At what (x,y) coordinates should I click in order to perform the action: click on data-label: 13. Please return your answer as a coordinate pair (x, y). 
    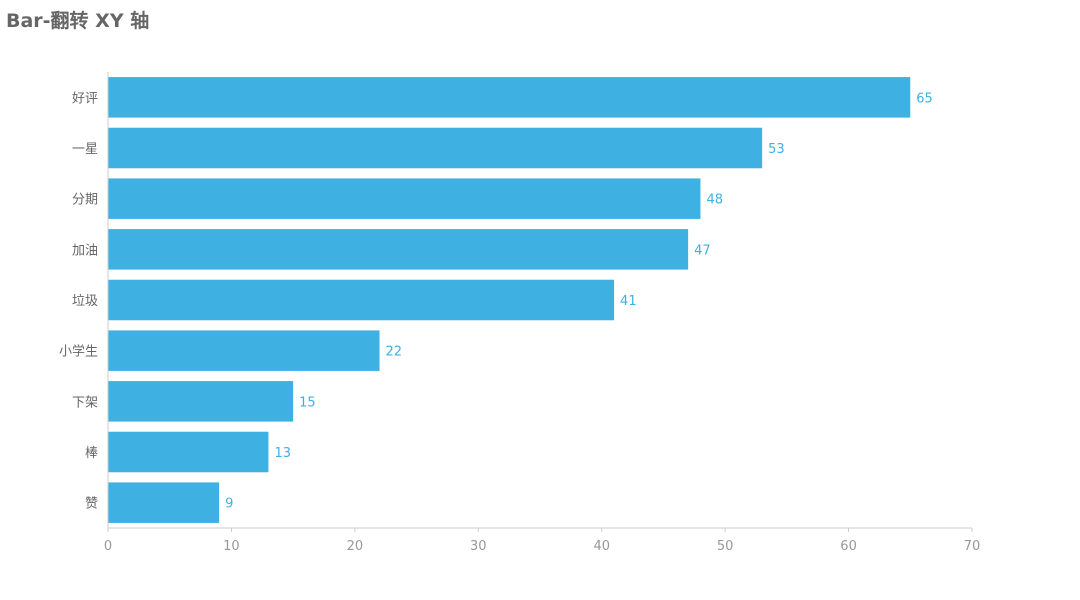
    Looking at the image, I should click on (282, 453).